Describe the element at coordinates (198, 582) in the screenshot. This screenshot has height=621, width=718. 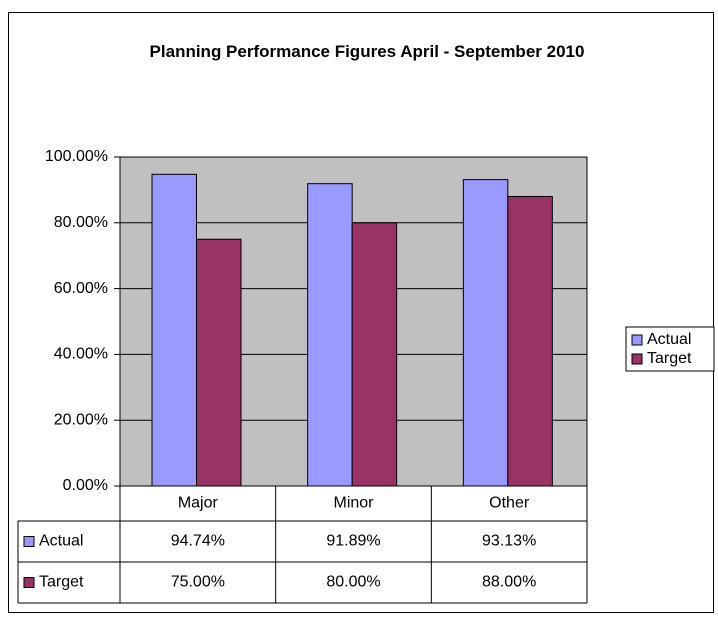
I see `data-table-value: 75.00%` at that location.